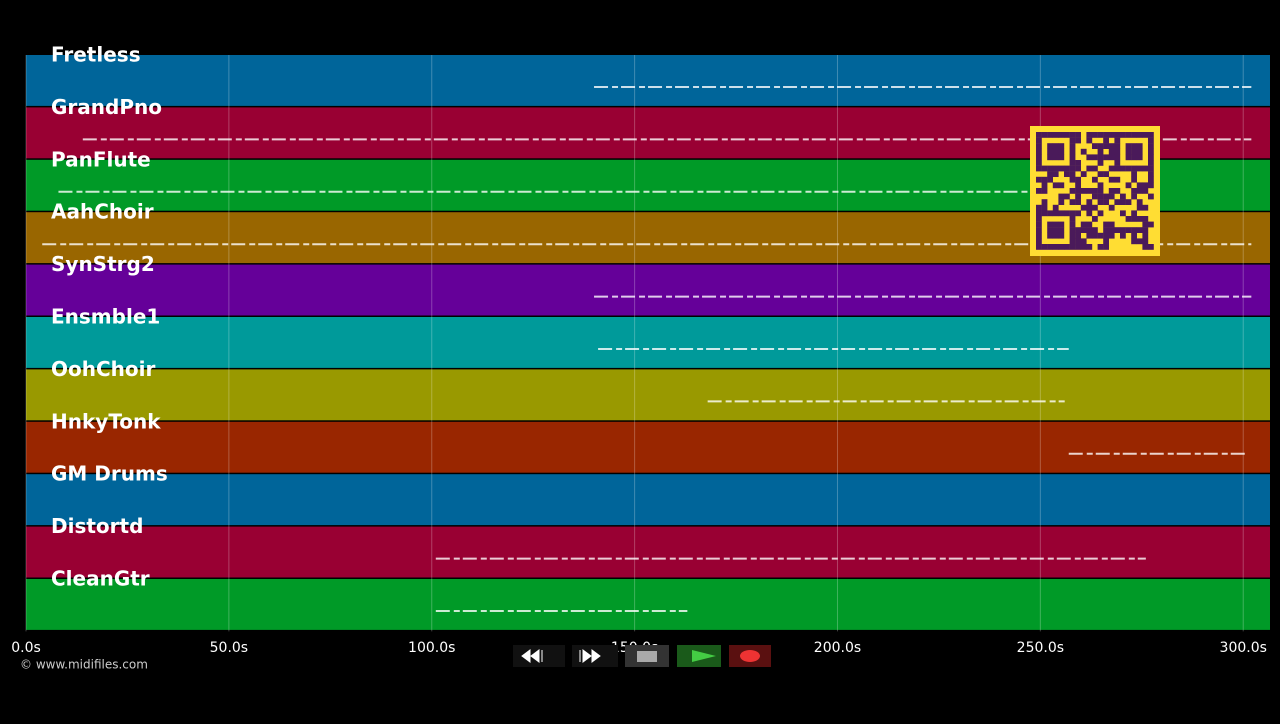 The height and width of the screenshot is (724, 1280). What do you see at coordinates (103, 369) in the screenshot?
I see `track-name: OohChoir` at bounding box center [103, 369].